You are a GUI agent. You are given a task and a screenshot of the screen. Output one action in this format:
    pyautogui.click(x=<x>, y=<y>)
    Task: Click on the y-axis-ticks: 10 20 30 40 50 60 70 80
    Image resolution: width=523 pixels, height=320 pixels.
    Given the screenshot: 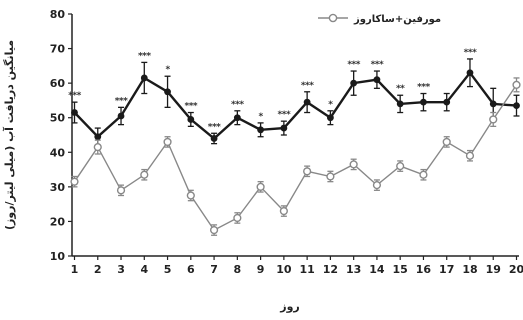 What is the action you would take?
    pyautogui.click(x=61, y=135)
    